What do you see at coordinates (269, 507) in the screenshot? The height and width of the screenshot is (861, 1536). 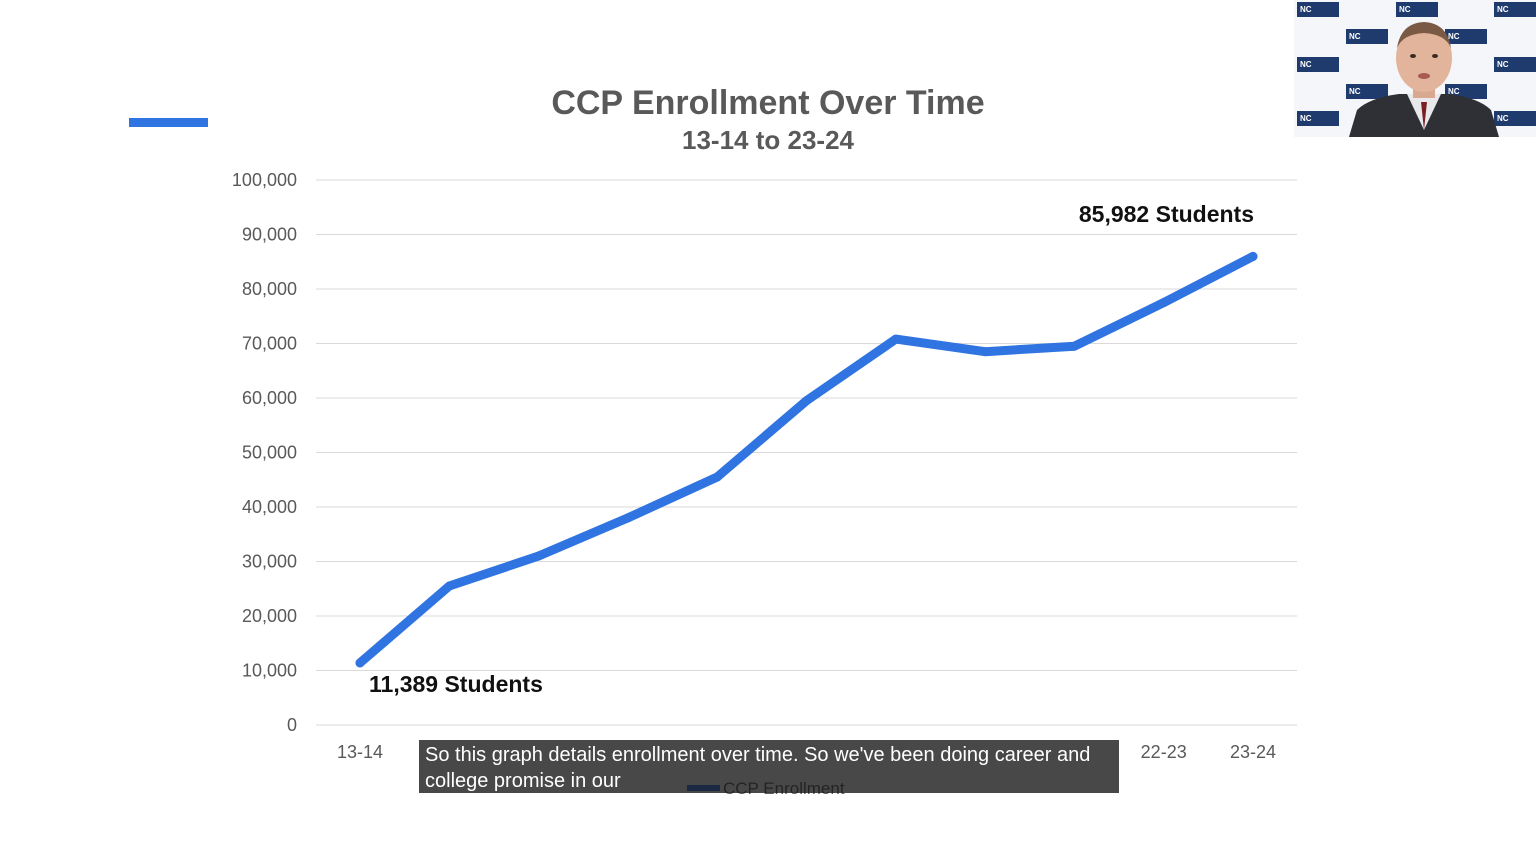 I see `y-tick-label: 40,000` at bounding box center [269, 507].